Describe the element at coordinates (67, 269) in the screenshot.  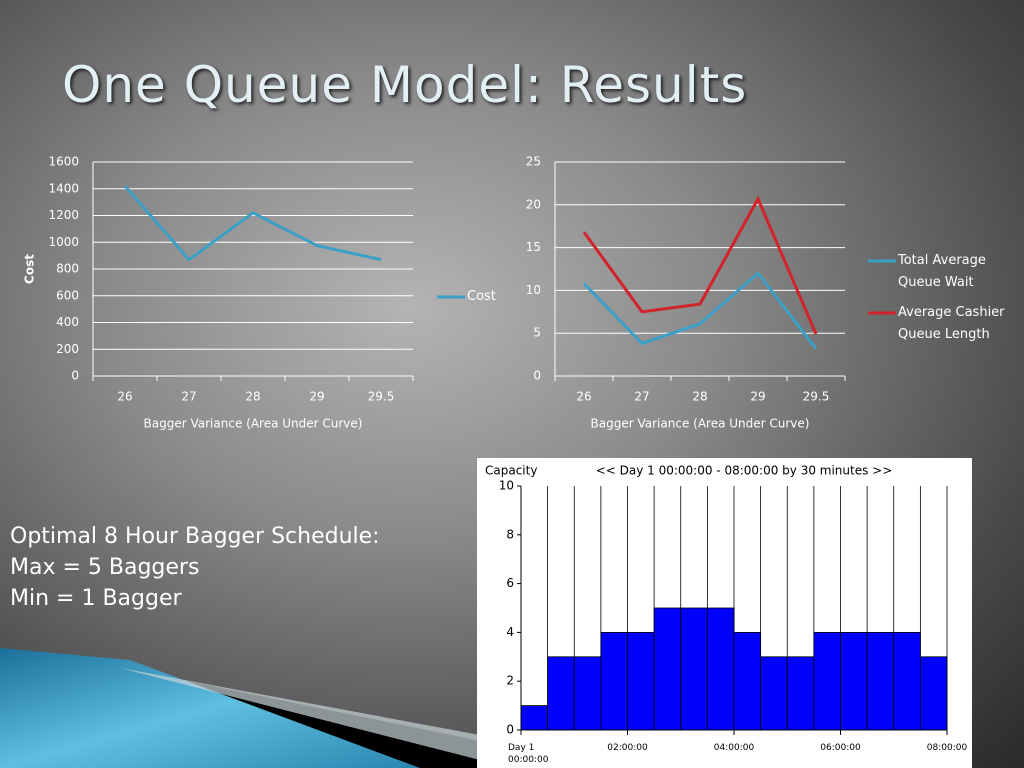
I see `y-tick-label: 800` at that location.